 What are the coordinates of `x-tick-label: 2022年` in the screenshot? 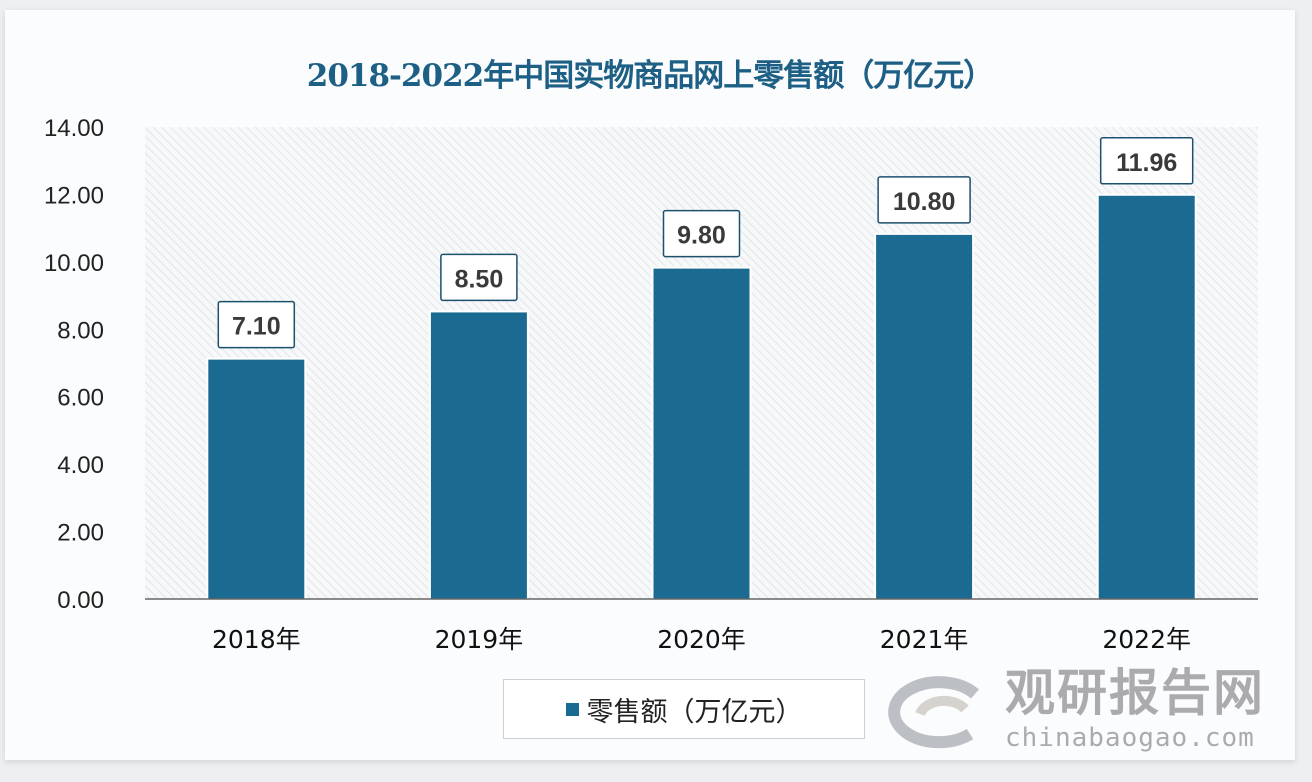 It's located at (1146, 639).